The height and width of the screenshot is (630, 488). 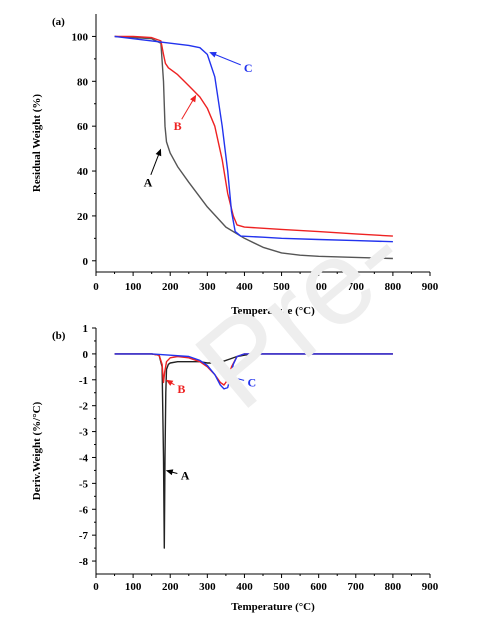 I want to click on y-tick-label: 1, so click(x=86, y=329).